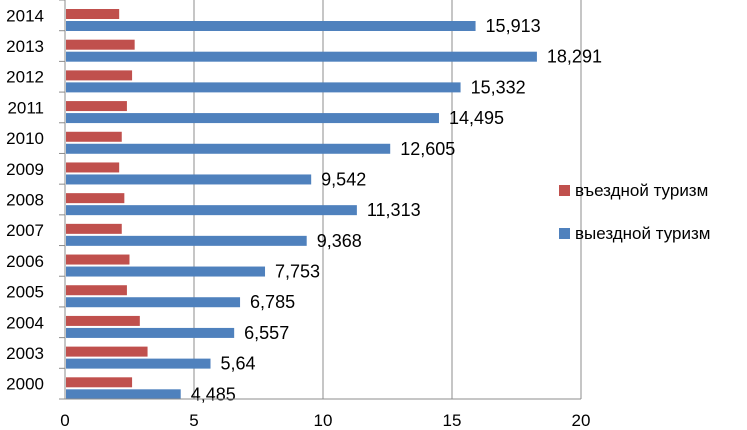 Image resolution: width=747 pixels, height=430 pixels. What do you see at coordinates (153, 302) in the screenshot?
I see `bar-outbound-2005` at bounding box center [153, 302].